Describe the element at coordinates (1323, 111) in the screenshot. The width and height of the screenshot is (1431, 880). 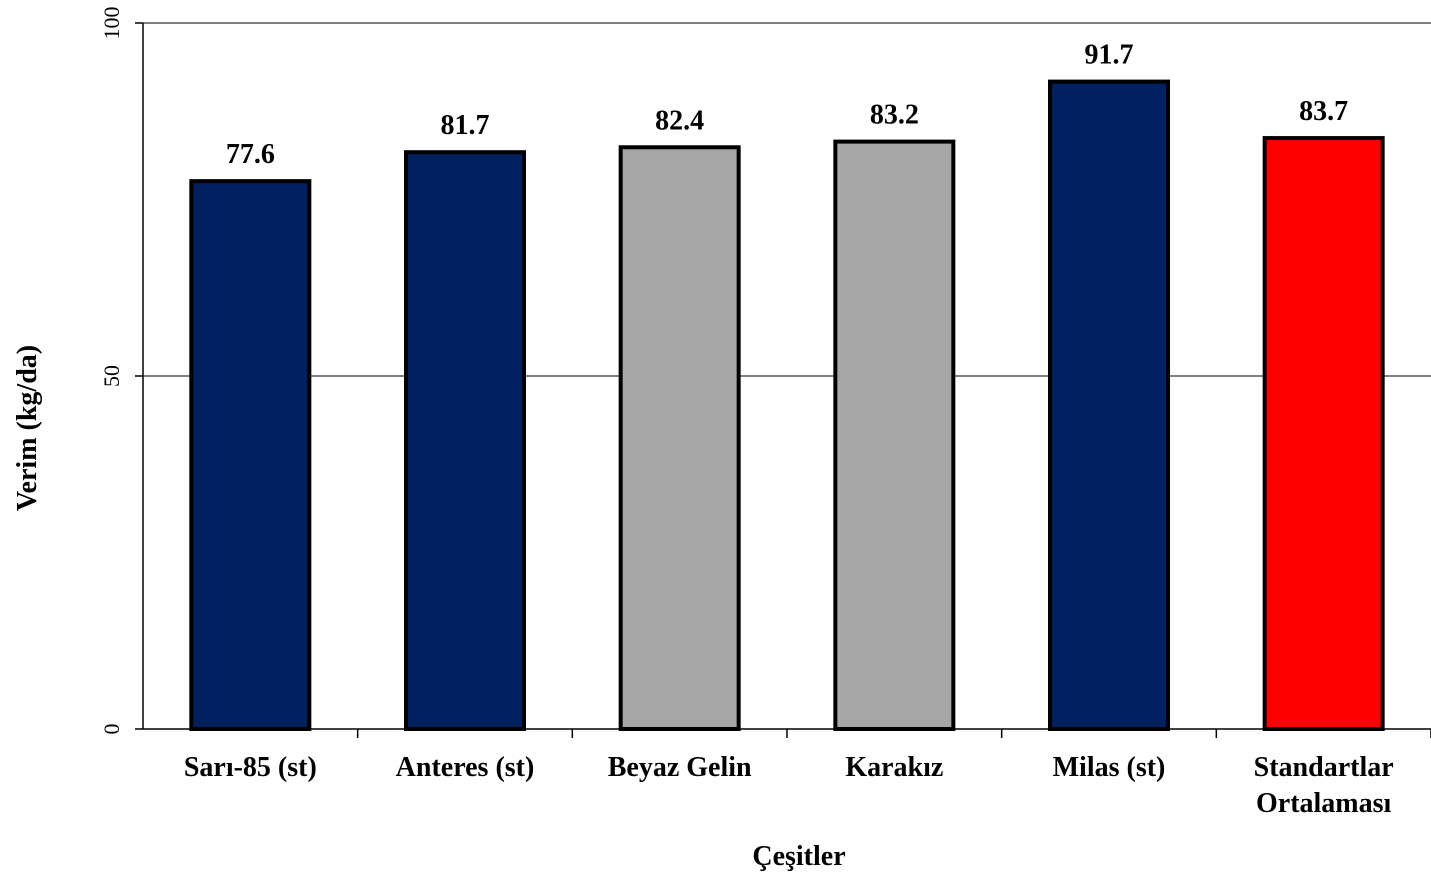
I see `value-label: 83.7` at that location.